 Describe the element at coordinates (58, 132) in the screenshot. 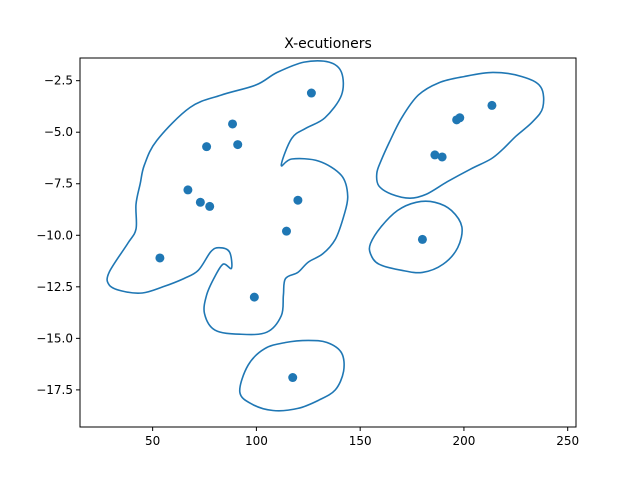

I see `y-tick-label: −5.0` at that location.